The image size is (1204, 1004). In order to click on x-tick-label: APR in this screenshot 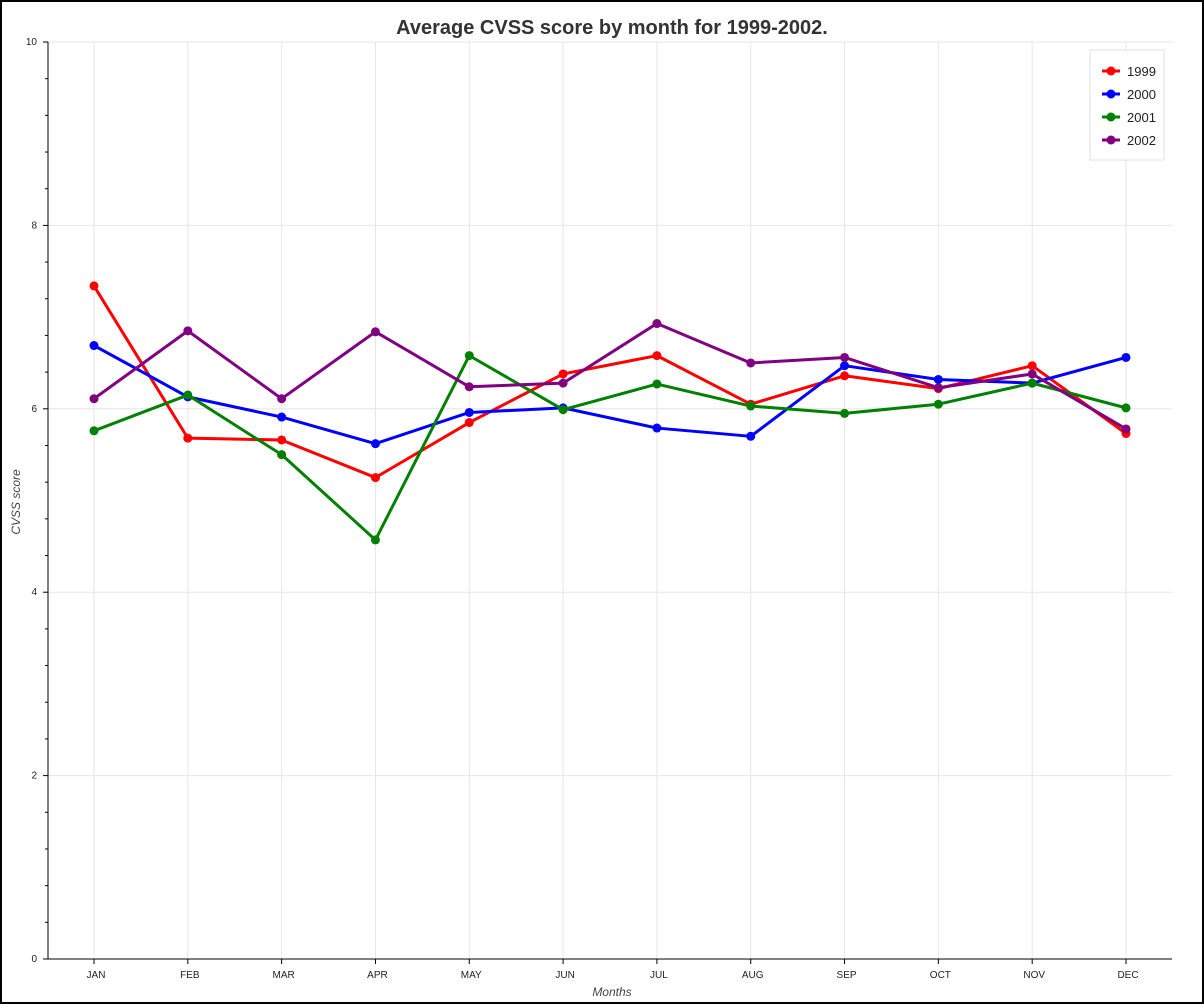, I will do `click(377, 975)`.